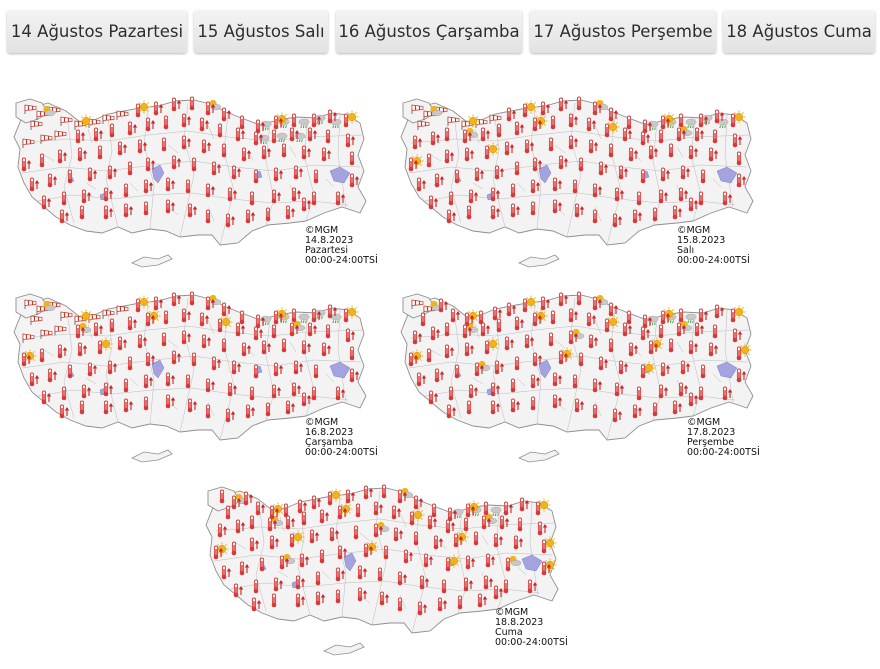 The width and height of the screenshot is (880, 669). I want to click on tab-17-august: 17 Ağustos Perşembe, so click(623, 31).